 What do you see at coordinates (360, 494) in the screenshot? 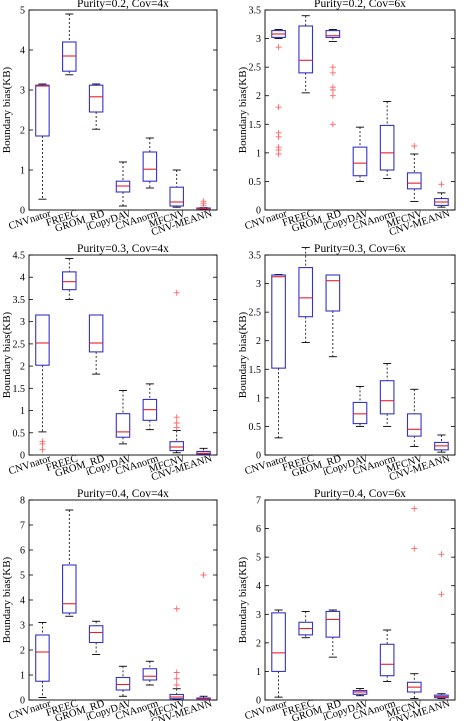
I see `chart-title: Purity=0.4, Cov=6x` at bounding box center [360, 494].